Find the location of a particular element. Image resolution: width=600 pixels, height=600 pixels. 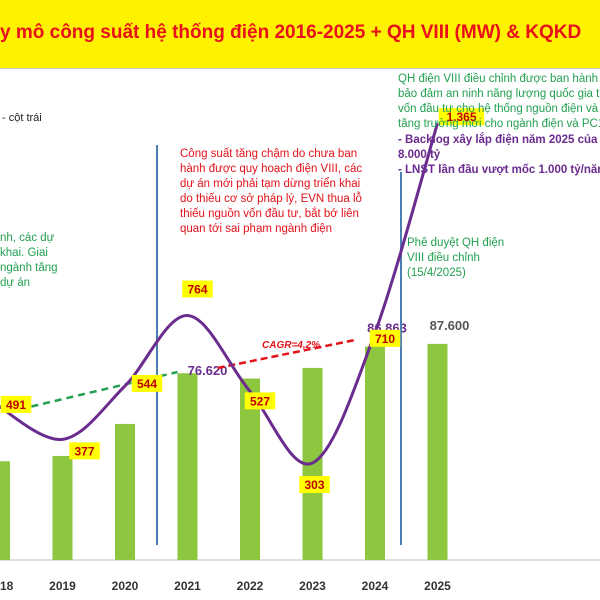

cagr-label: CAGR=4,2% is located at coordinates (291, 345).